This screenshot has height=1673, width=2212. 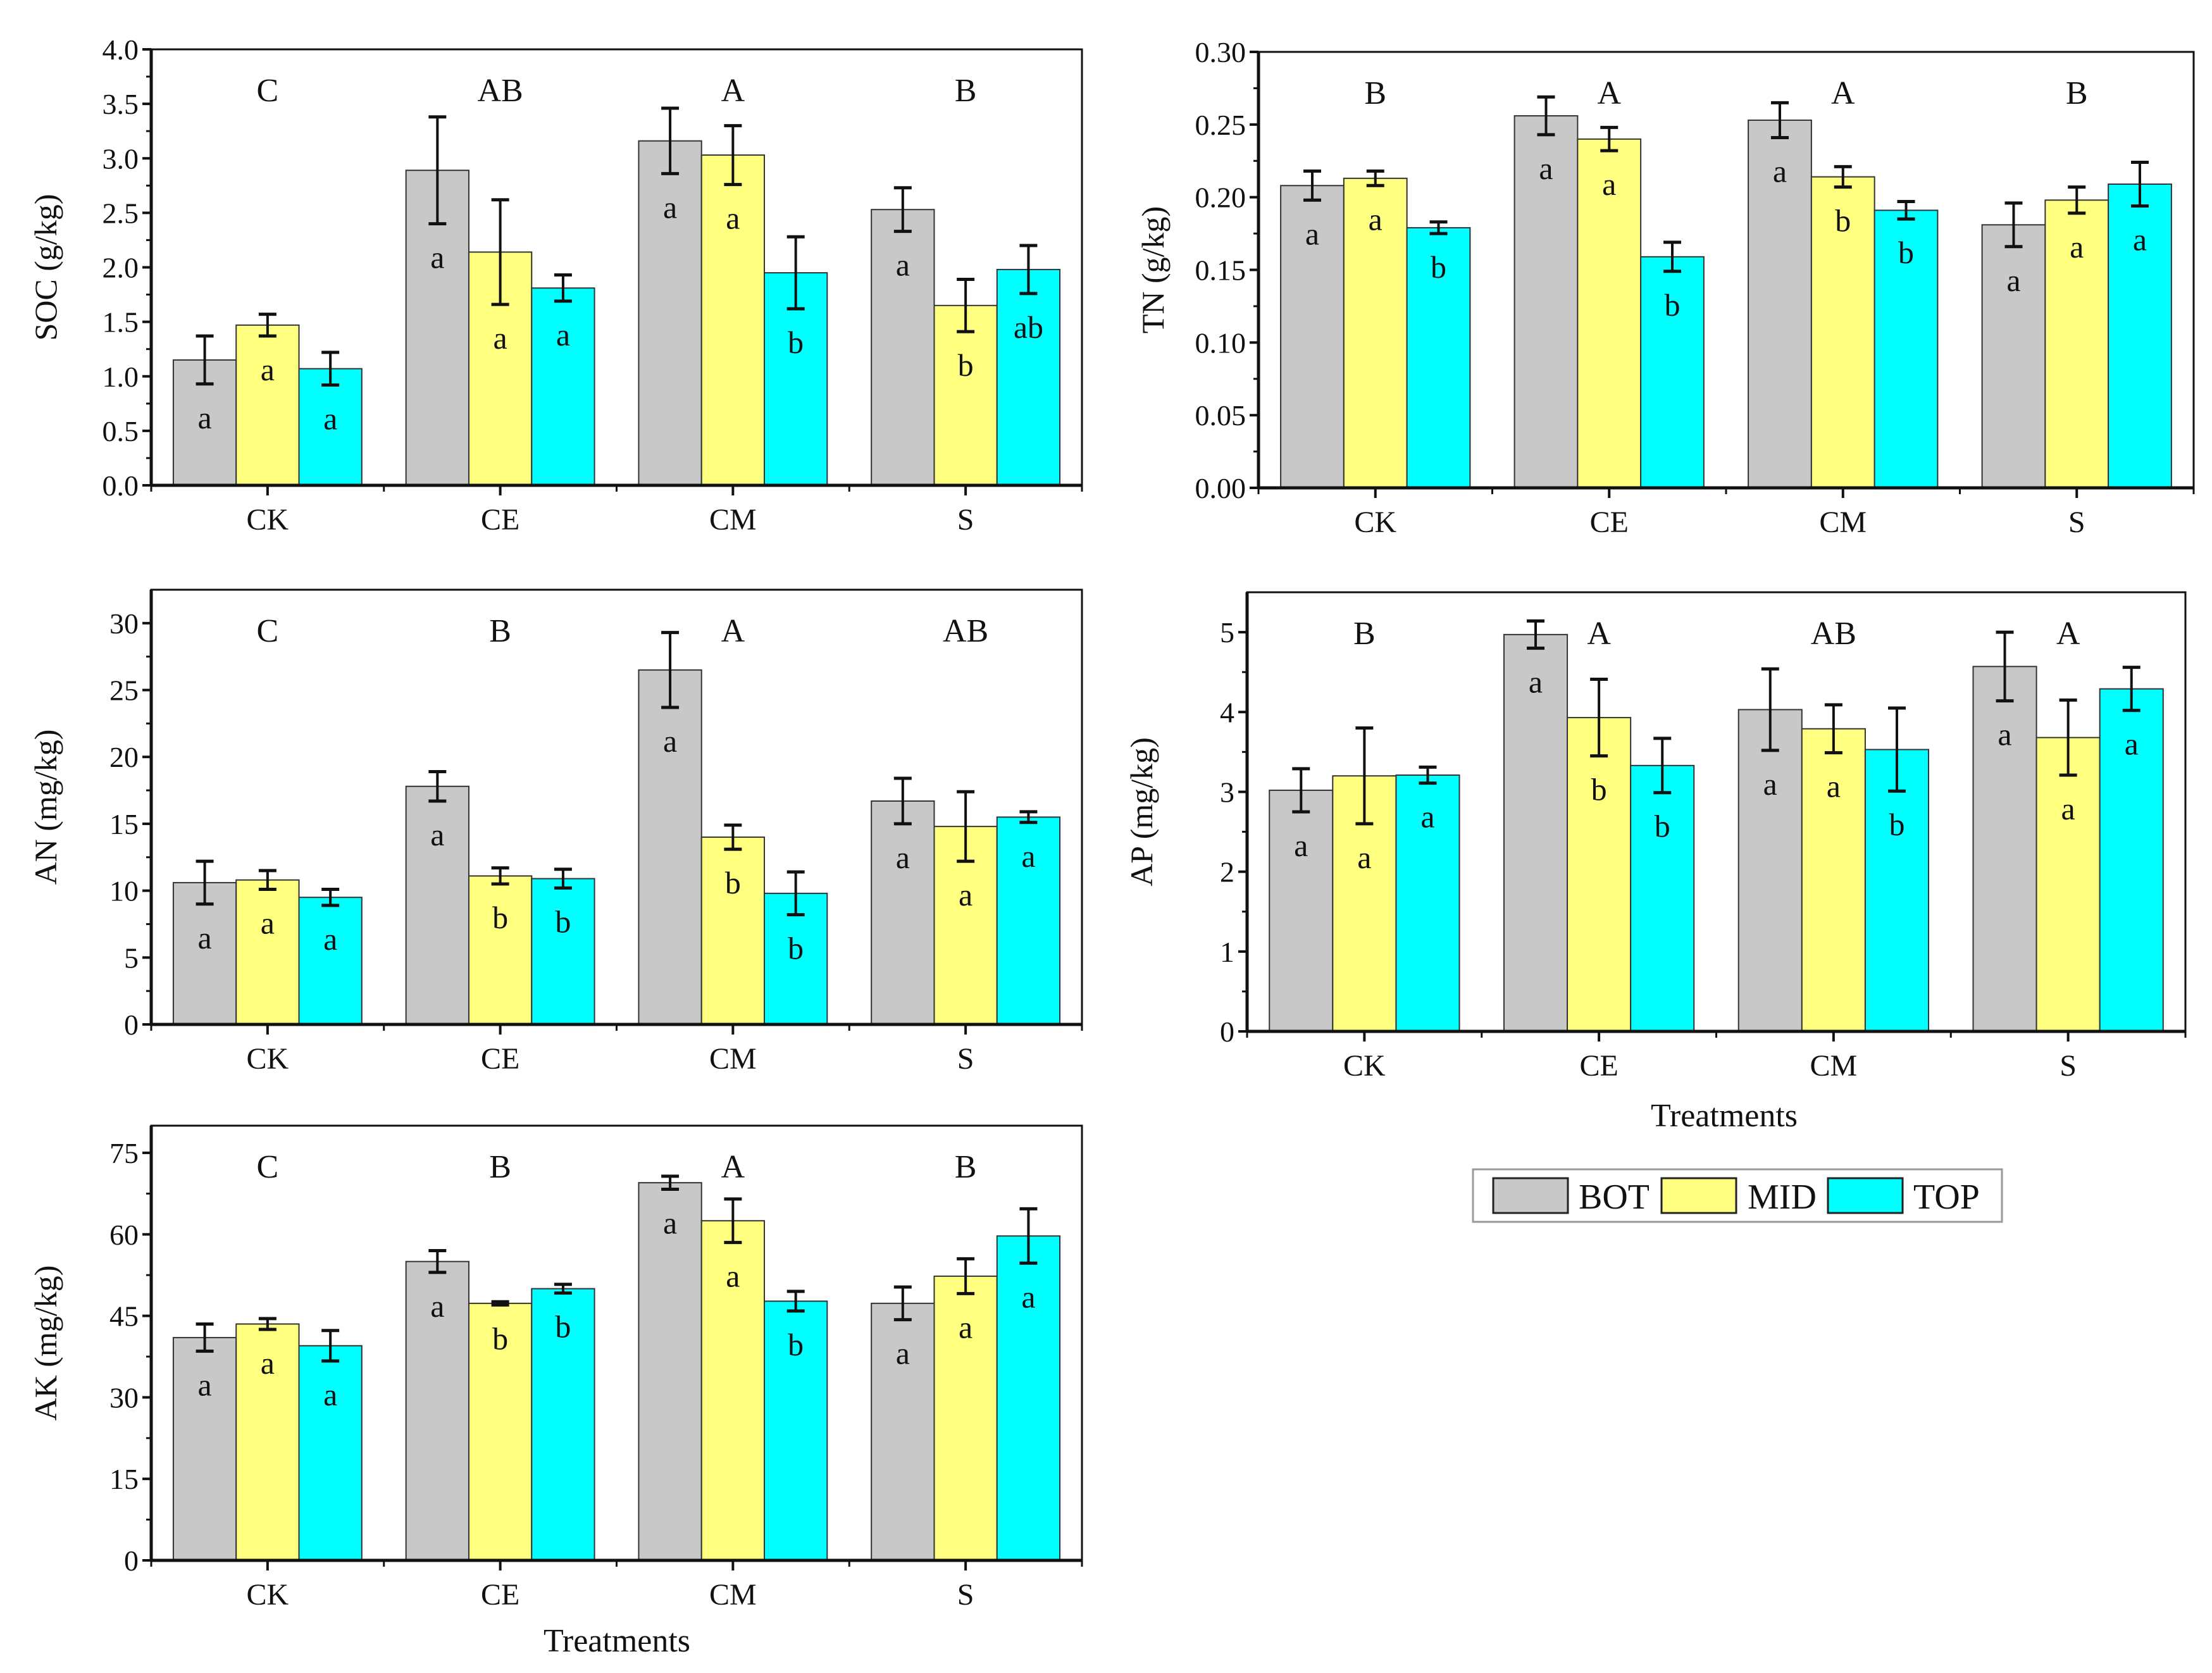 What do you see at coordinates (124, 757) in the screenshot?
I see `y-tick-label: 20` at bounding box center [124, 757].